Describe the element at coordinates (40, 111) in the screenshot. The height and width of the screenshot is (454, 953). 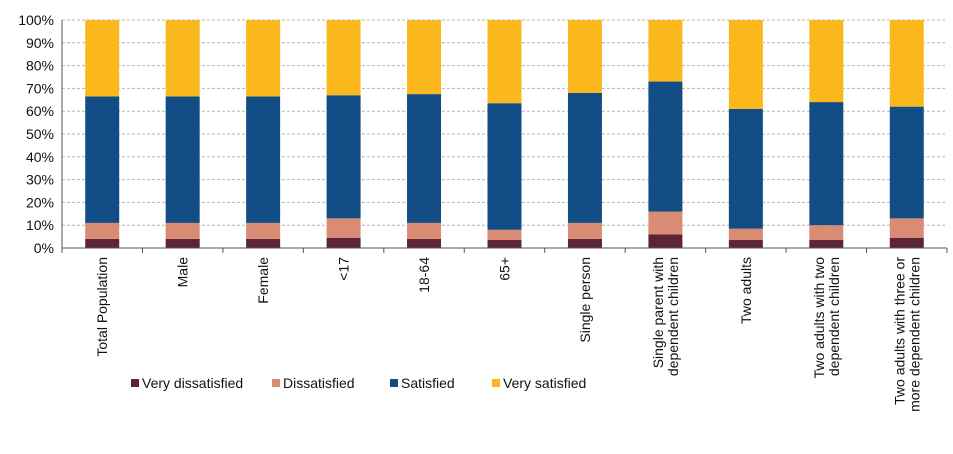
I see `y-tick-label: 60%` at that location.